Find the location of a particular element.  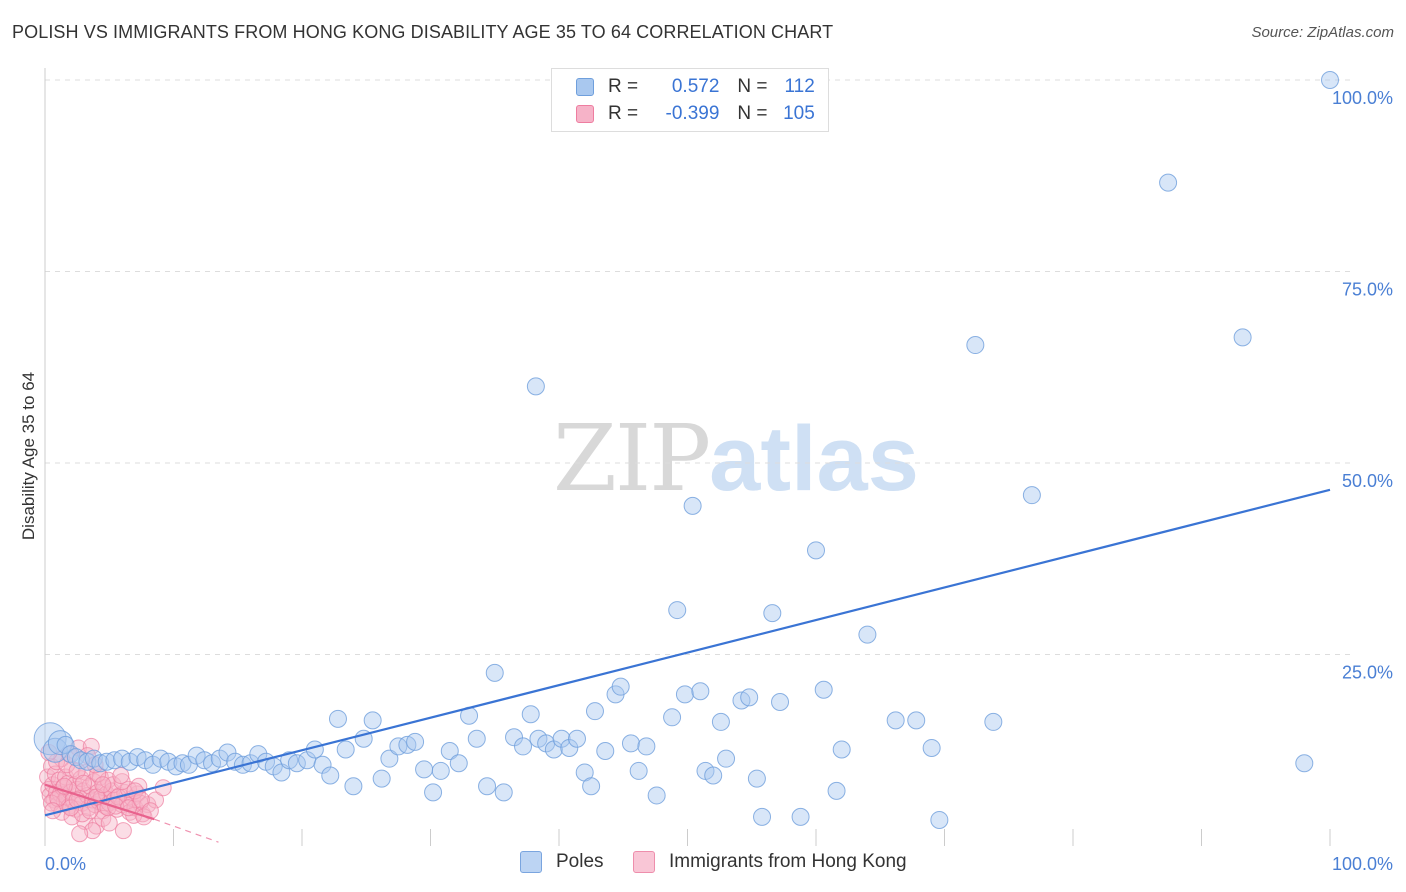

bottom-legend-hk: Immigrants from Hong Kong is located at coordinates (770, 862).